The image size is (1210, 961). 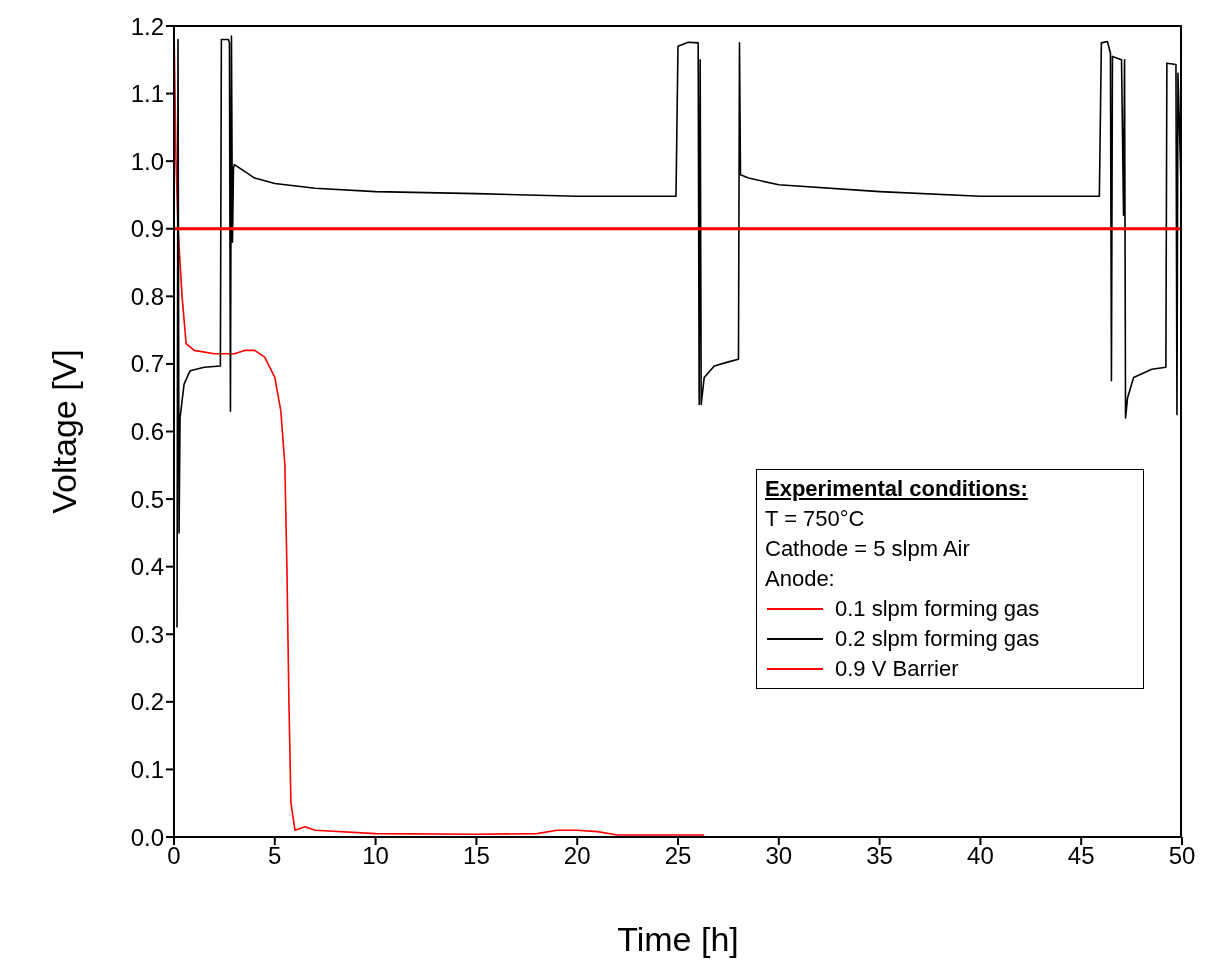 I want to click on annotation: Cathode = 5 slpm Air, so click(x=868, y=549).